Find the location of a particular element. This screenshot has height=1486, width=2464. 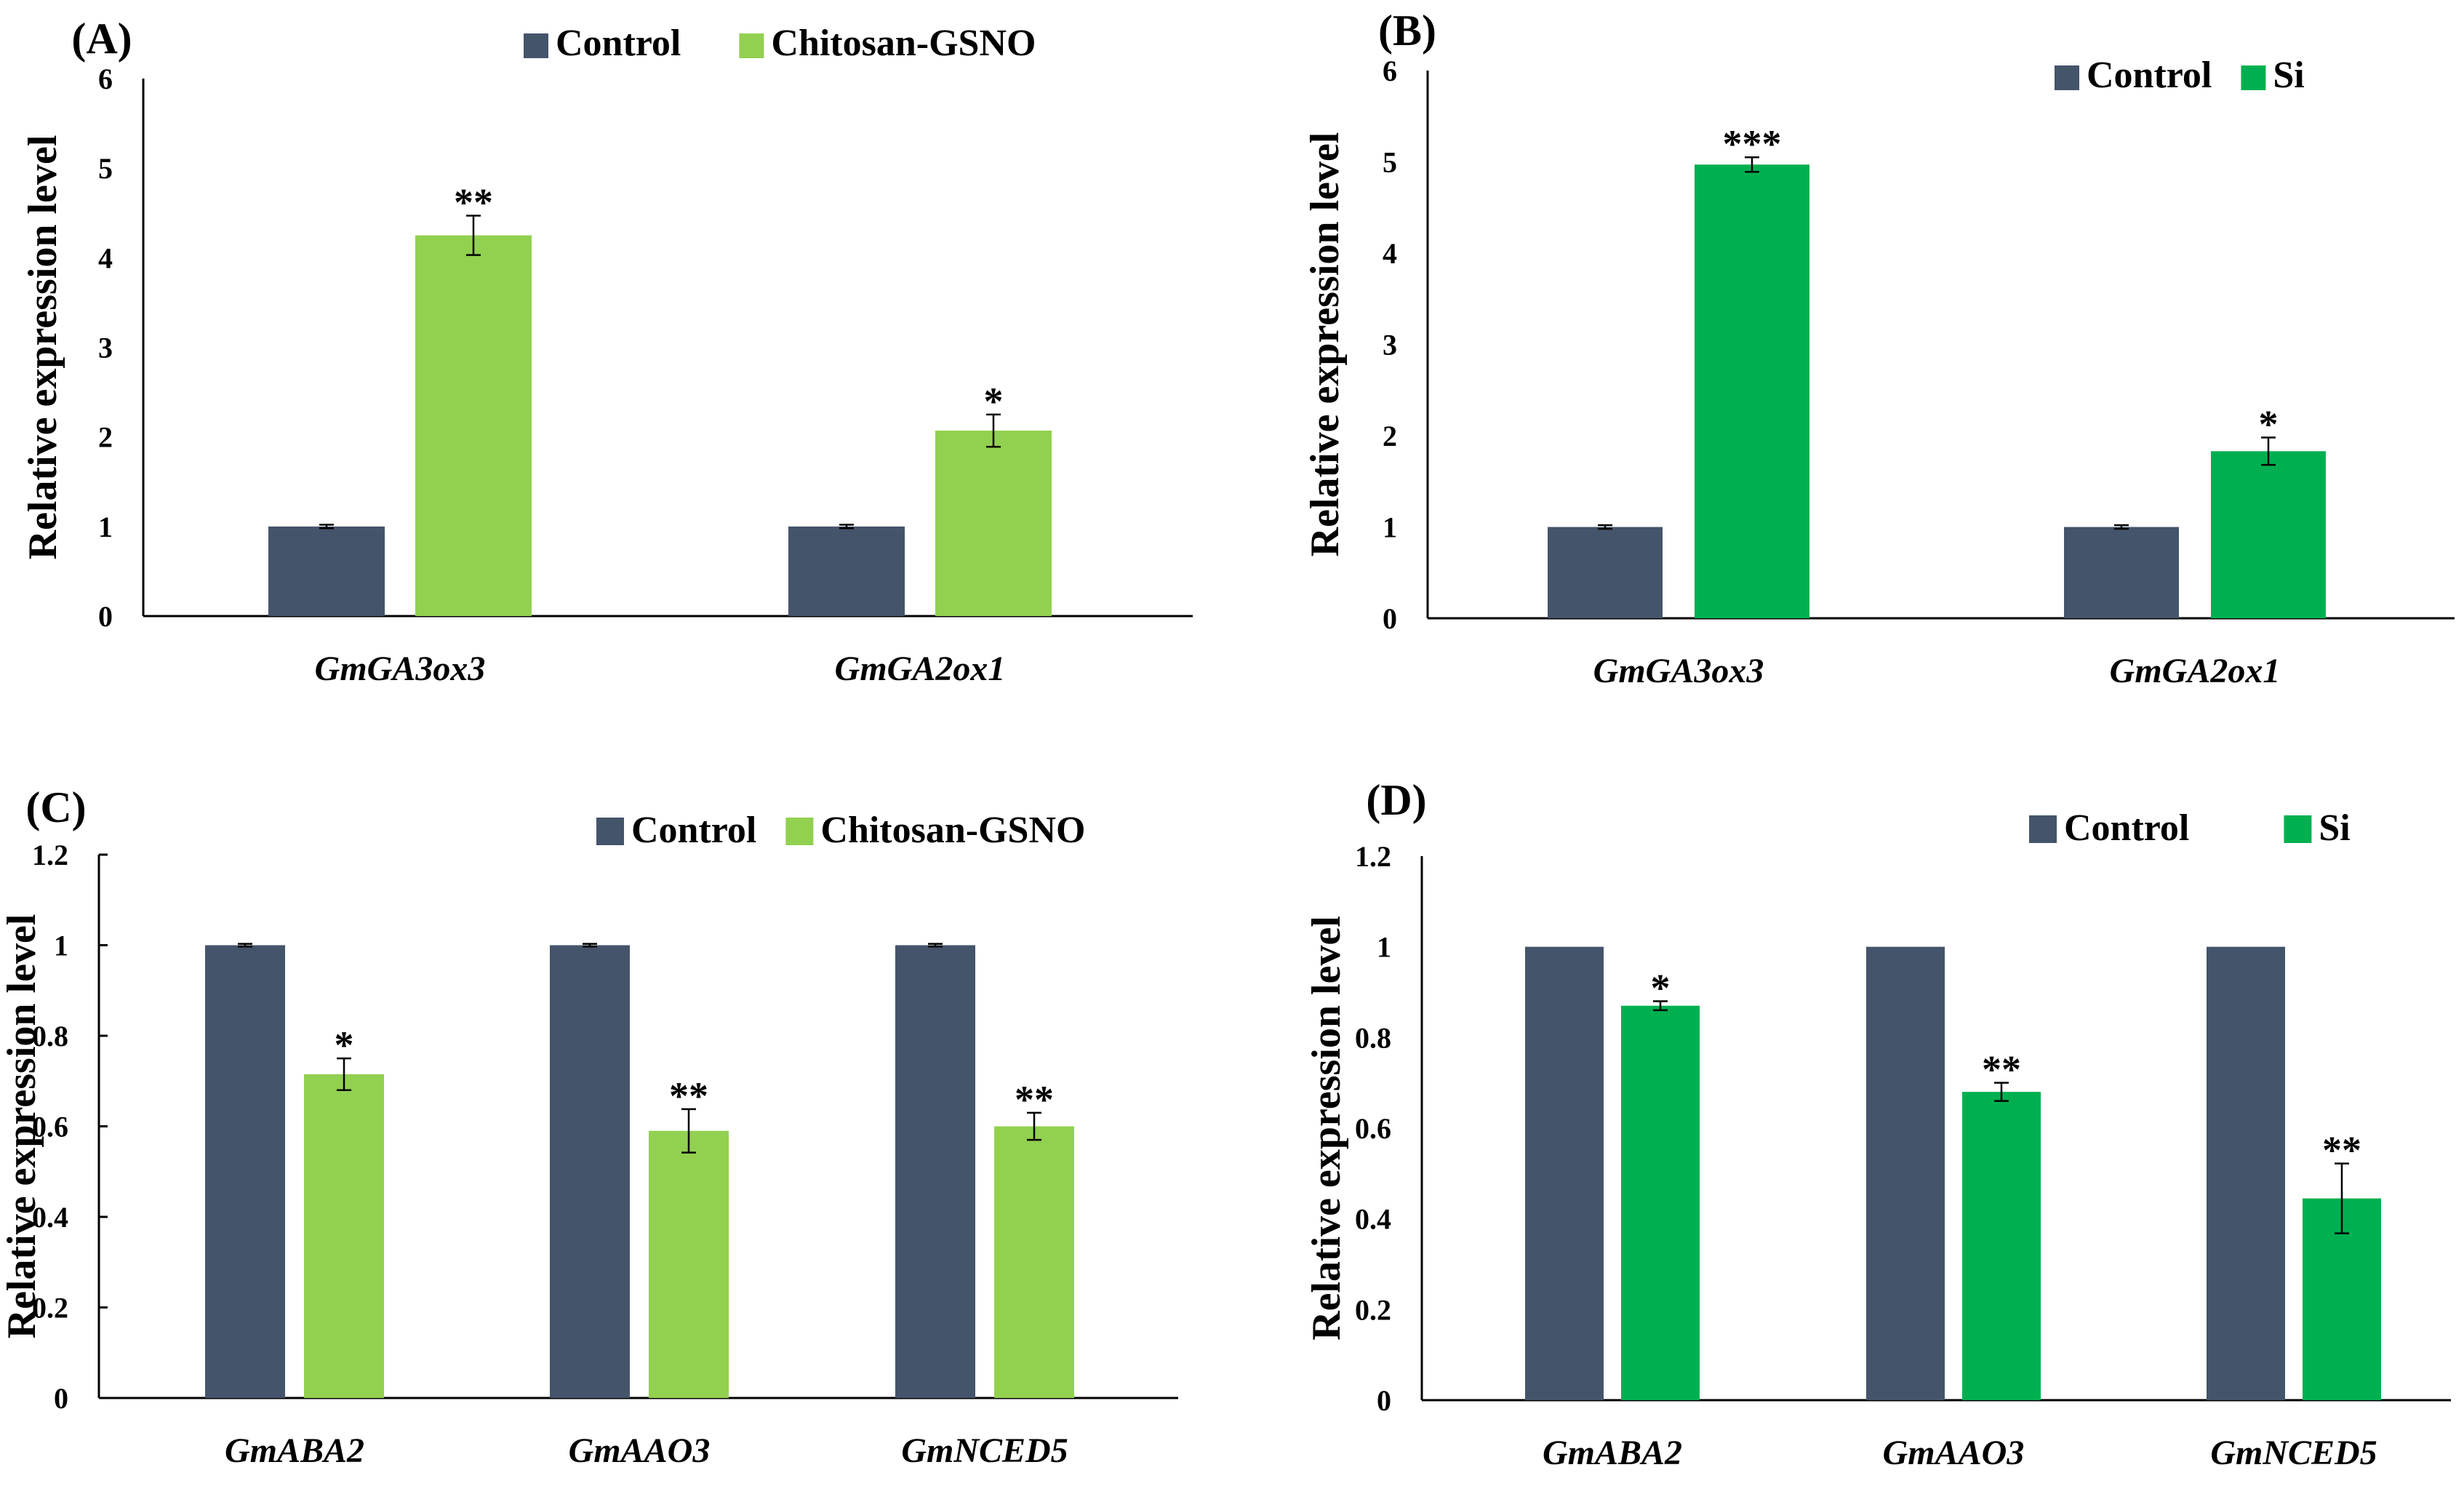

bar-si-gmaao3 is located at coordinates (2001, 1246).